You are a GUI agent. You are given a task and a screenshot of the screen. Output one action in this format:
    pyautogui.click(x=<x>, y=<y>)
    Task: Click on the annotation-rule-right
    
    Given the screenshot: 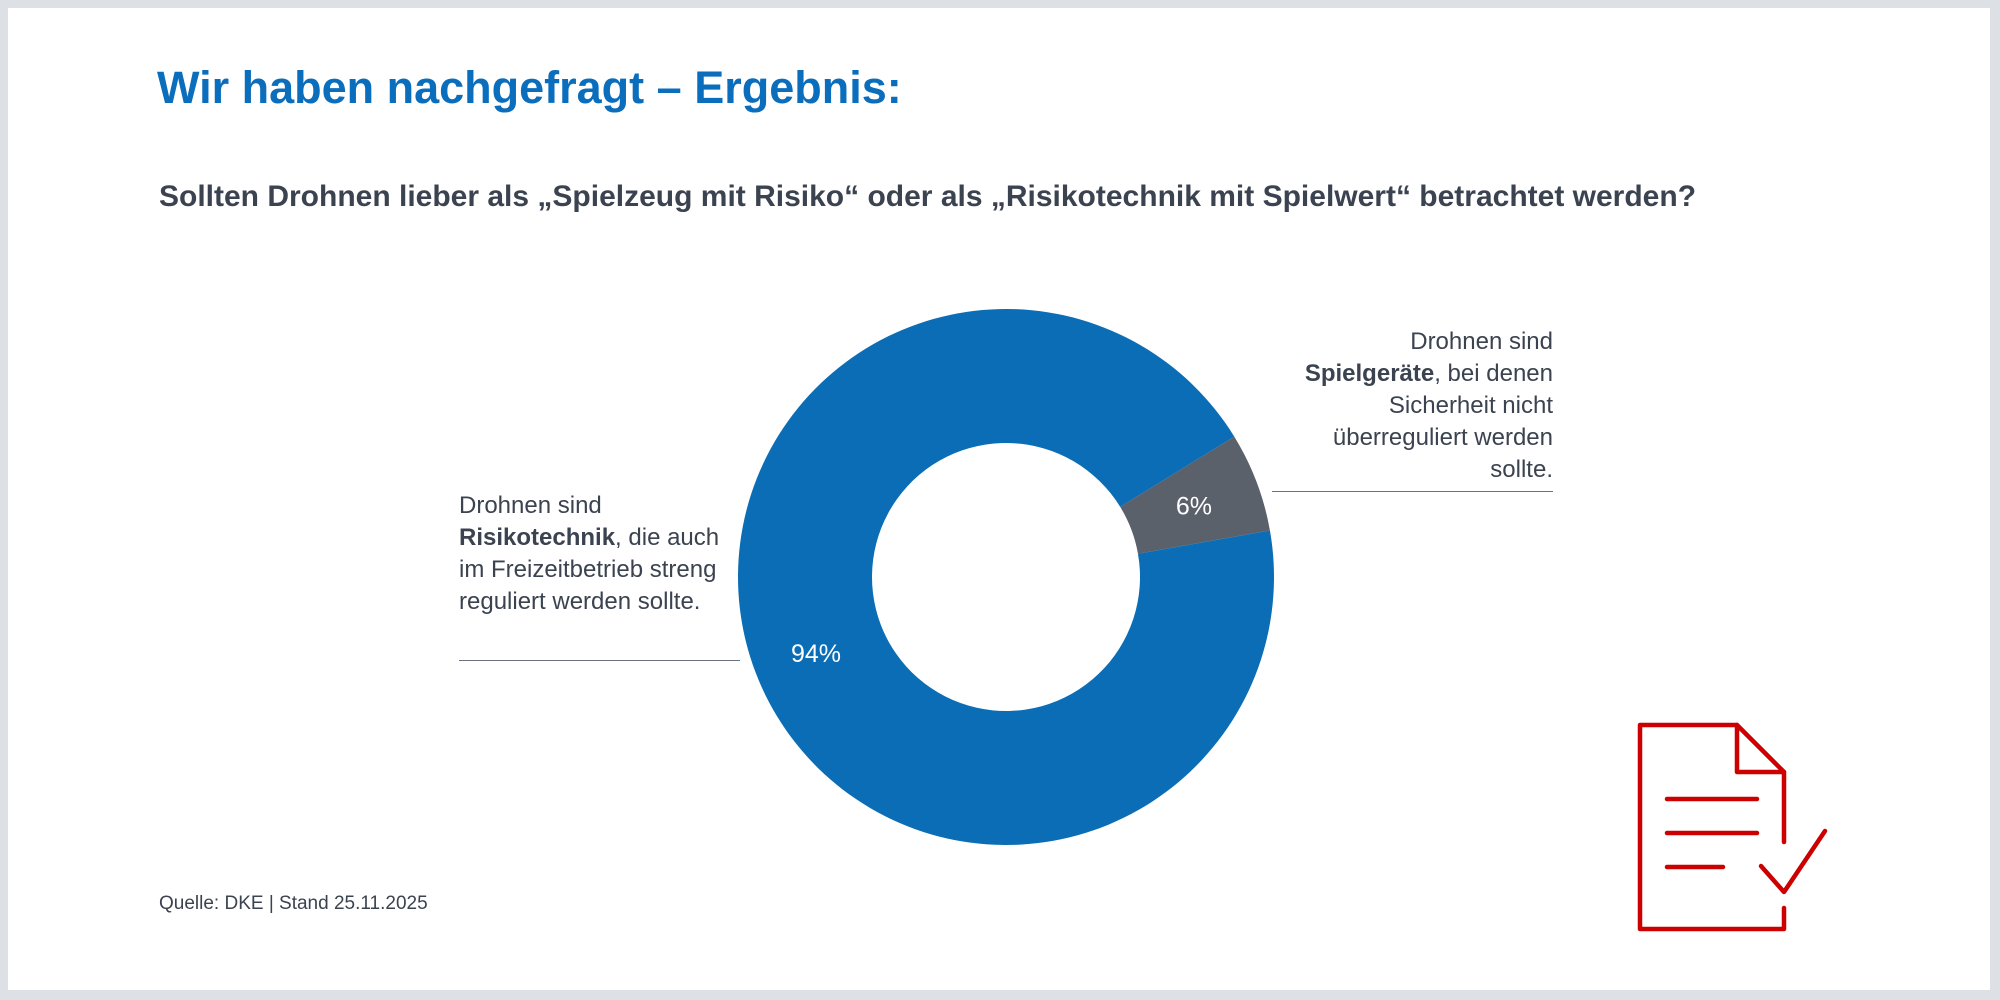 What is the action you would take?
    pyautogui.click(x=1412, y=491)
    